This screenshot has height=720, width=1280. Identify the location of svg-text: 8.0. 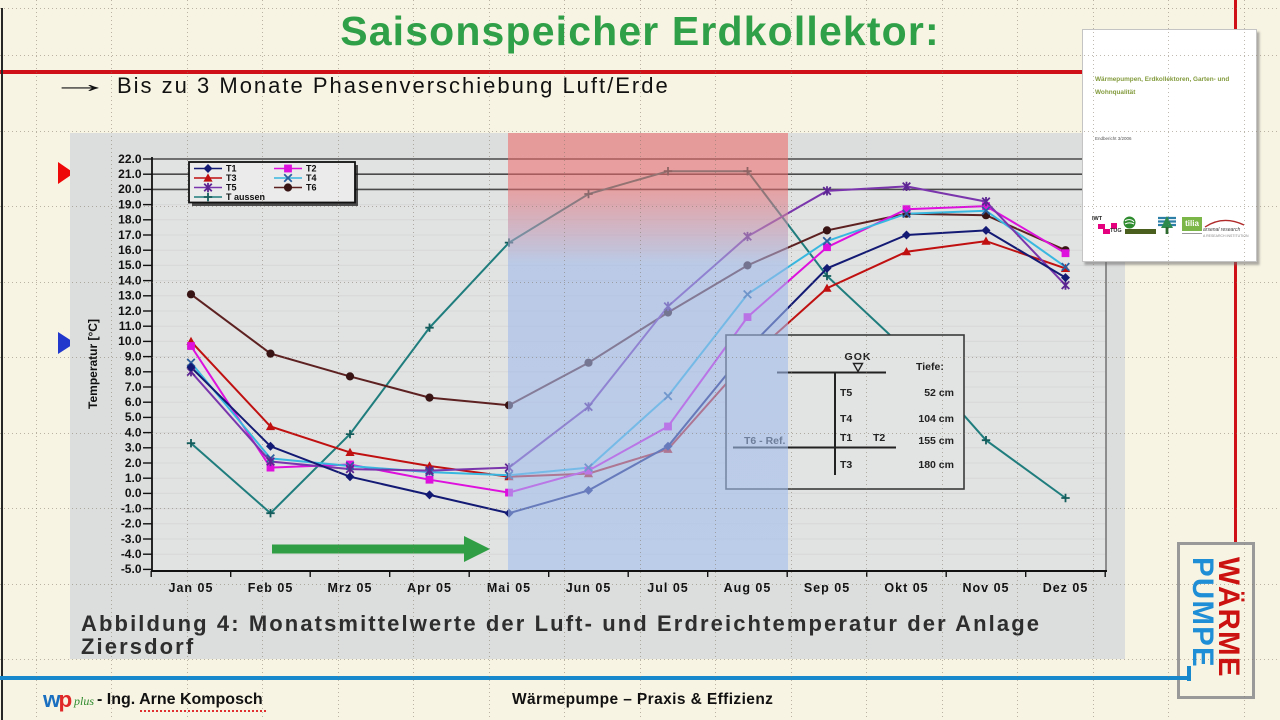
(133, 372).